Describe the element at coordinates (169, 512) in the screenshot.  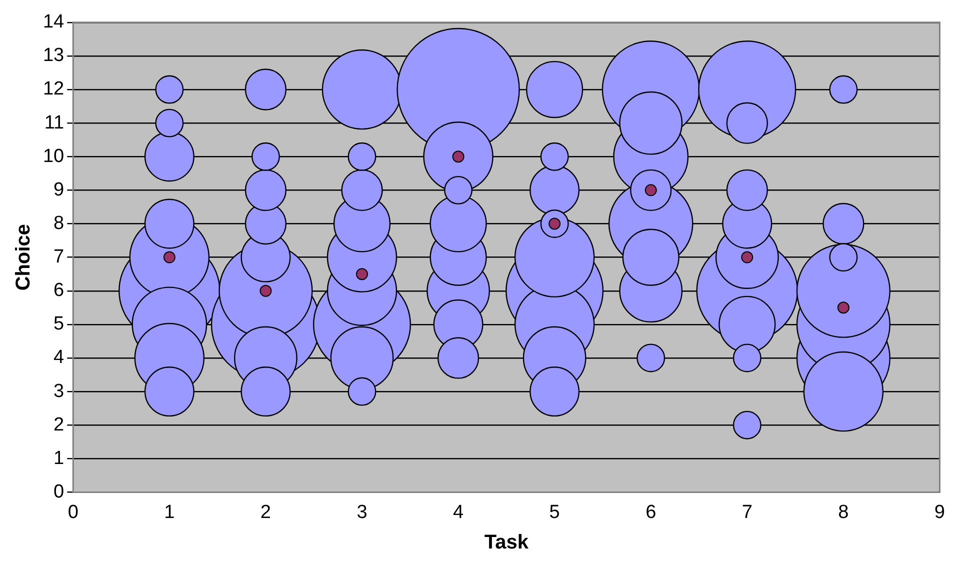
I see `x-tick-label: 1` at that location.